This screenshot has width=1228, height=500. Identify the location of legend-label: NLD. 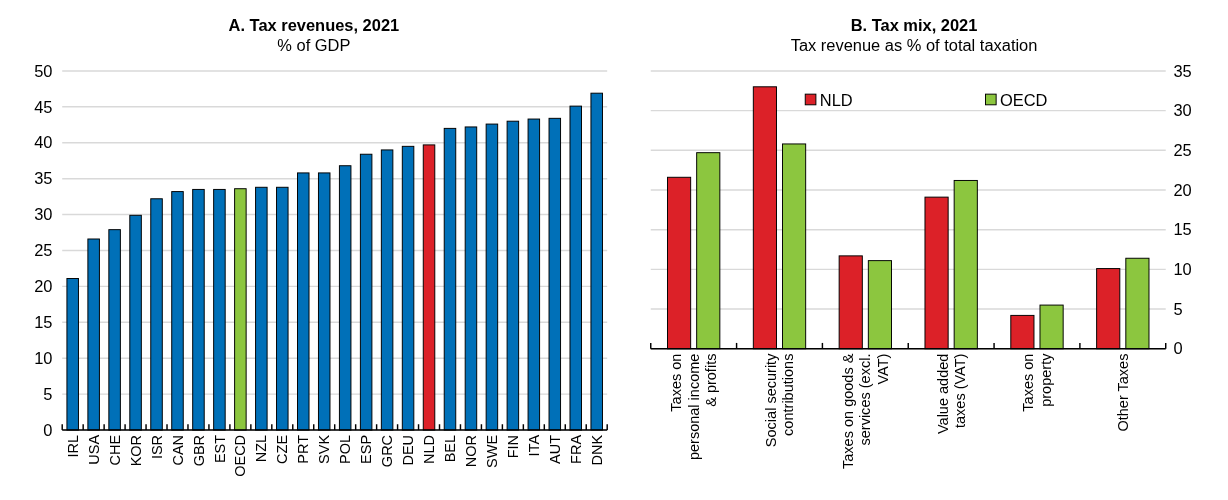
(836, 99).